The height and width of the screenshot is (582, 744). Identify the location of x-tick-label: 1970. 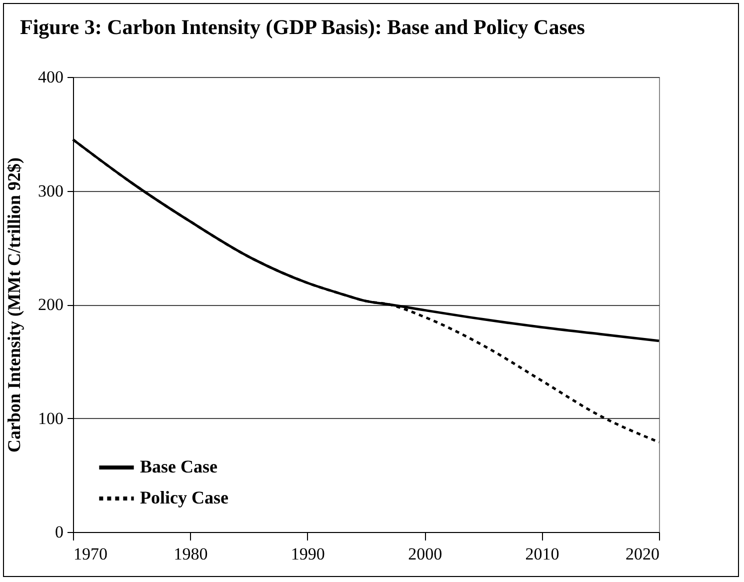
(91, 554).